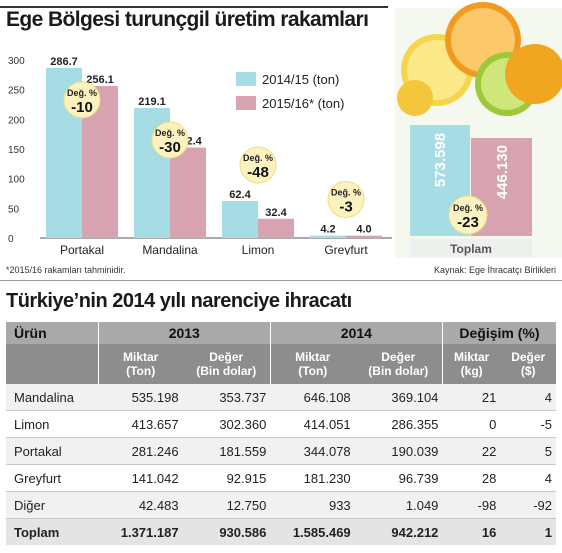 The height and width of the screenshot is (553, 562). I want to click on cell-deger-2013: 12.750, so click(226, 505).